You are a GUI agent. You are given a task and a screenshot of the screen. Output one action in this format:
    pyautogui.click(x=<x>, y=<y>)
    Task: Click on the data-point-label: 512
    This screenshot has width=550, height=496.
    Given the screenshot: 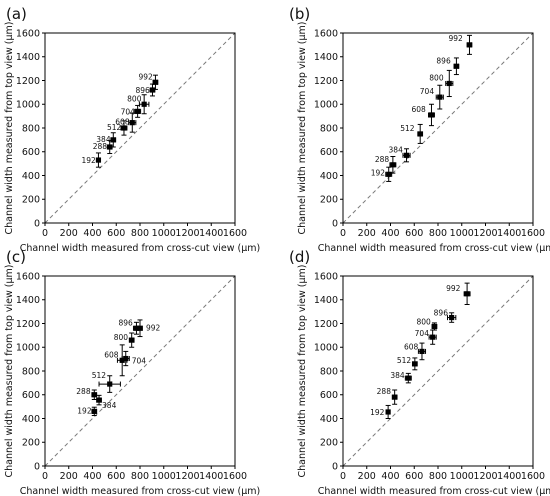 What is the action you would take?
    pyautogui.click(x=407, y=128)
    